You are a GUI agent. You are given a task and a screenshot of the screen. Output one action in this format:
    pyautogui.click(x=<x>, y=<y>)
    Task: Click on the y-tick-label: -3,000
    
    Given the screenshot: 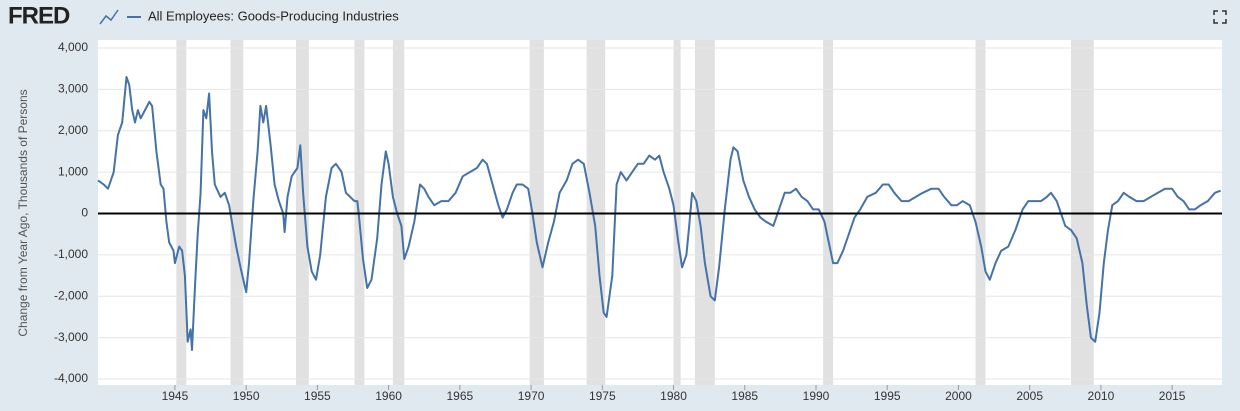 What is the action you would take?
    pyautogui.click(x=71, y=337)
    